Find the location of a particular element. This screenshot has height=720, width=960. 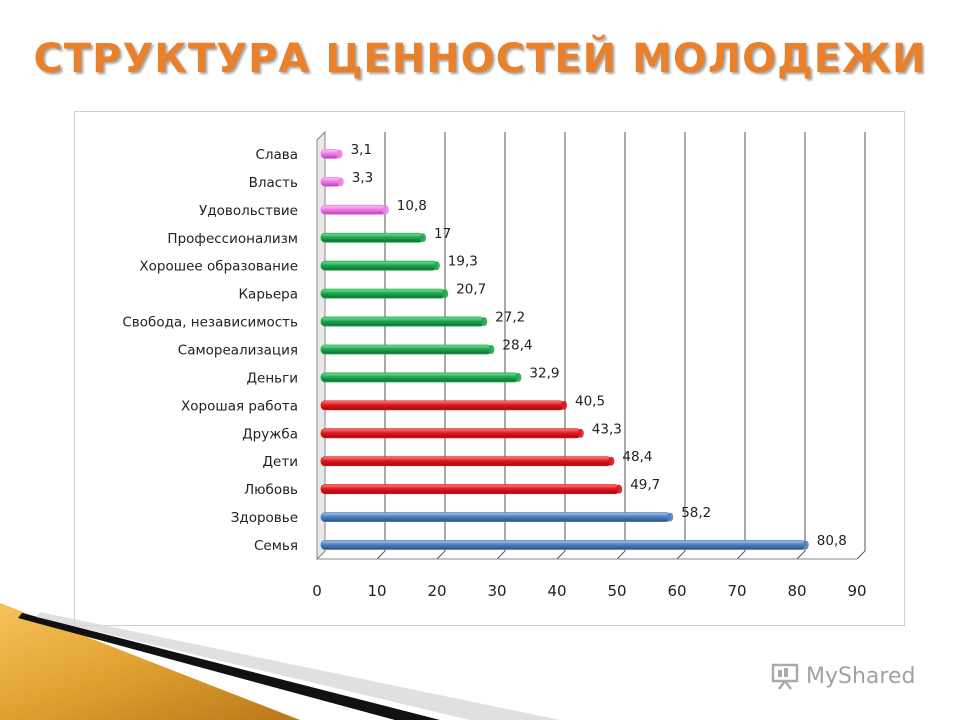

presentation-icon is located at coordinates (785, 676).